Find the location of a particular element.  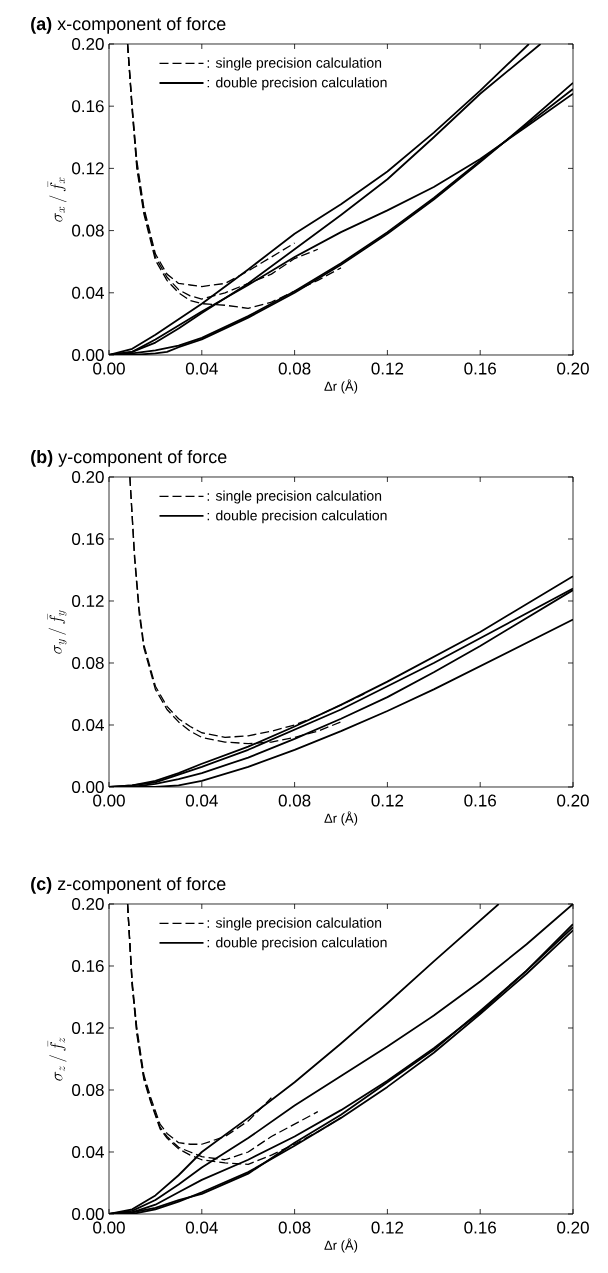

y-axis-title: $\sigma_{z} \,/\, \bar{f}_{z}$ is located at coordinates (57, 1059).